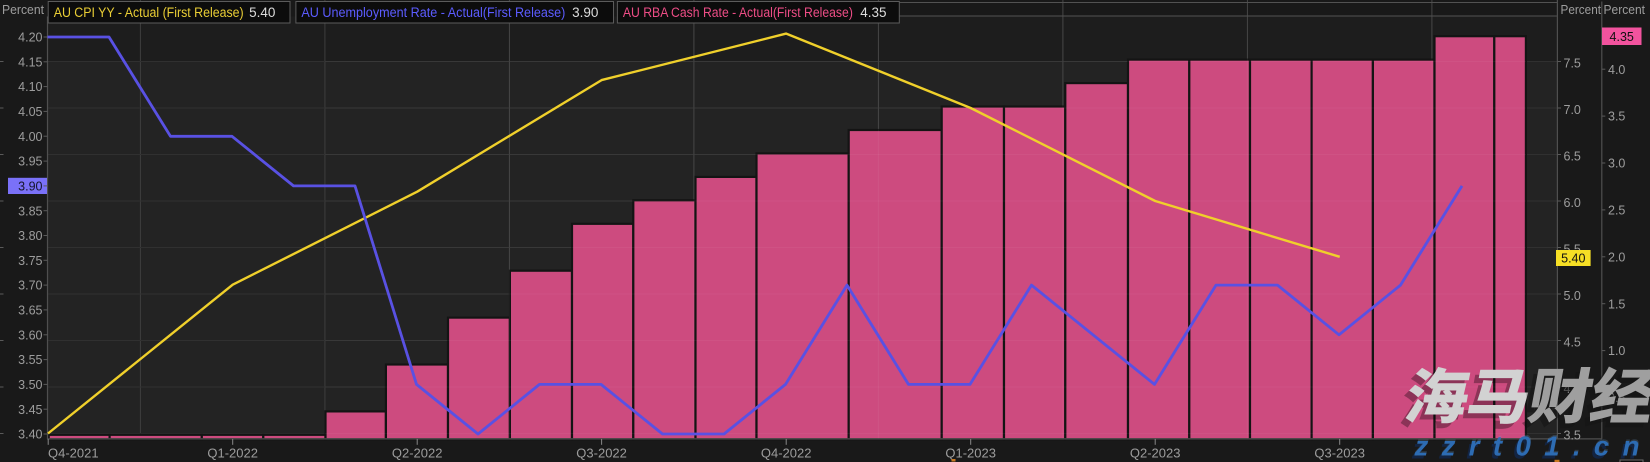  What do you see at coordinates (786, 453) in the screenshot?
I see `svg-text: Q4-2022` at bounding box center [786, 453].